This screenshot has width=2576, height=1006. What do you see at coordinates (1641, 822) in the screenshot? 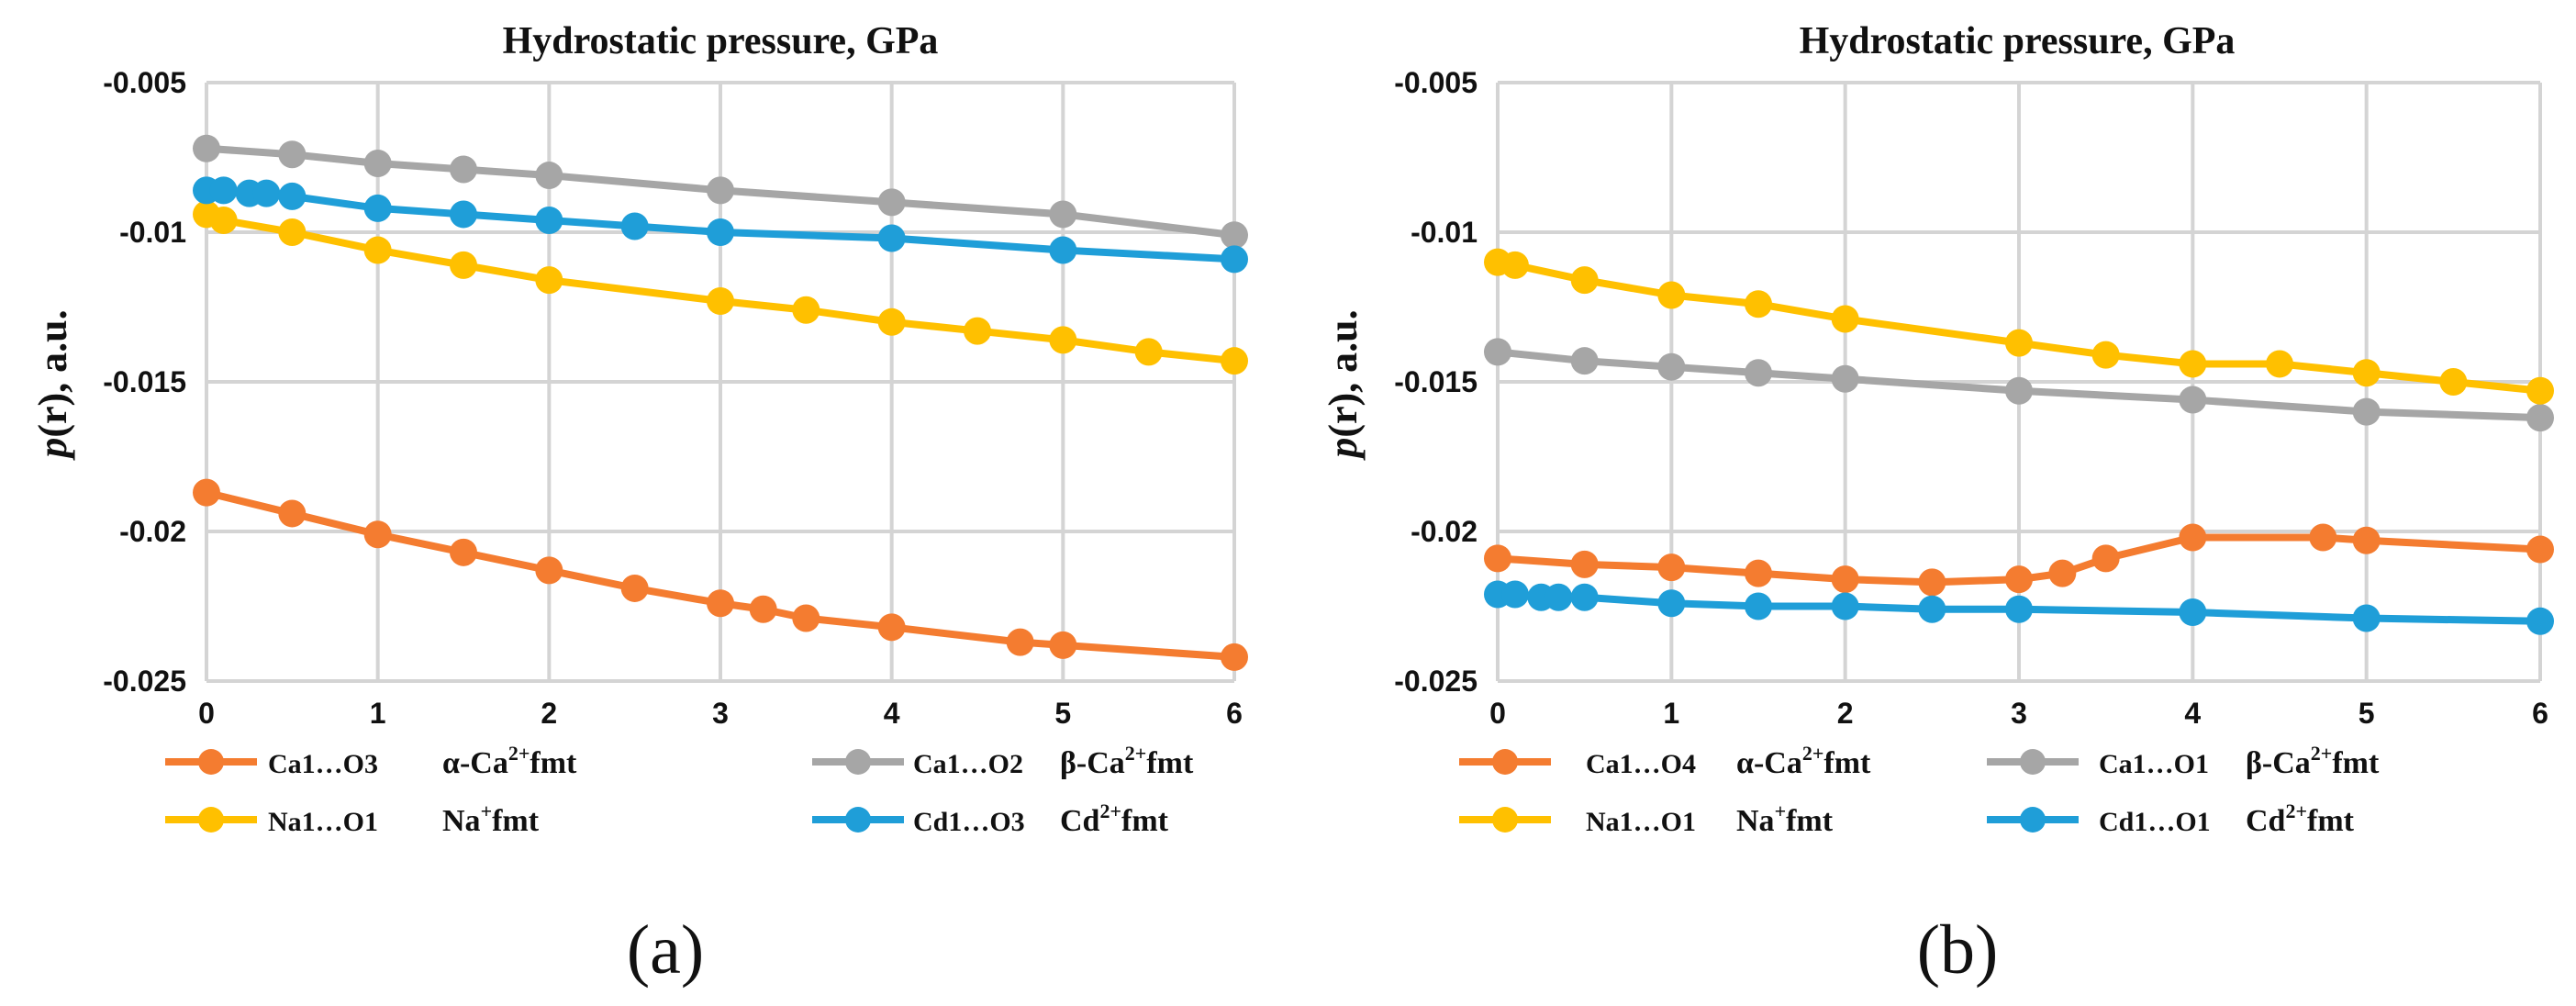
I see `legend-bond-na-o1-b: Na1…O1` at bounding box center [1641, 822].